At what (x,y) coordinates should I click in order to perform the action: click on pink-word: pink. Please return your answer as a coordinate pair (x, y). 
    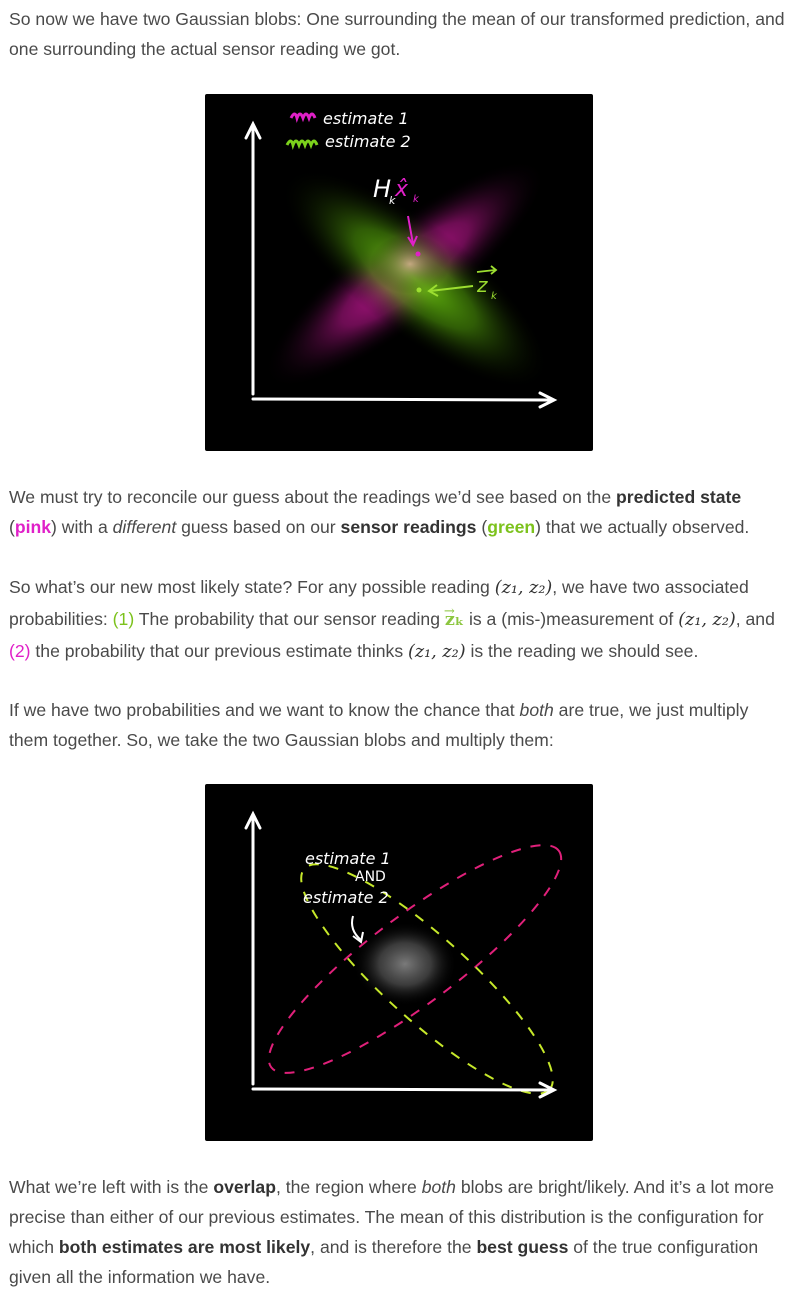
    Looking at the image, I should click on (33, 527).